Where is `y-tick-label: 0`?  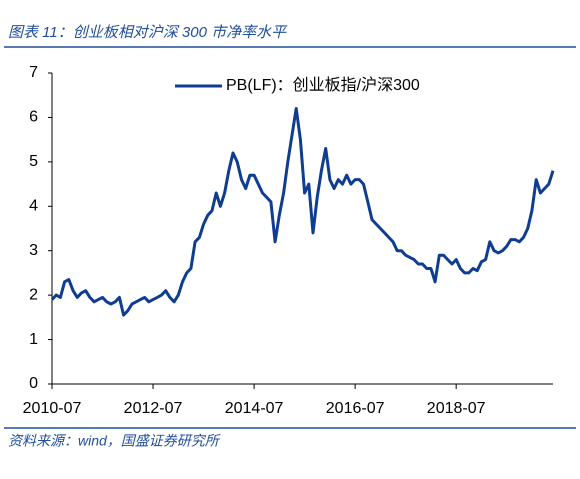 y-tick-label: 0 is located at coordinates (33, 383).